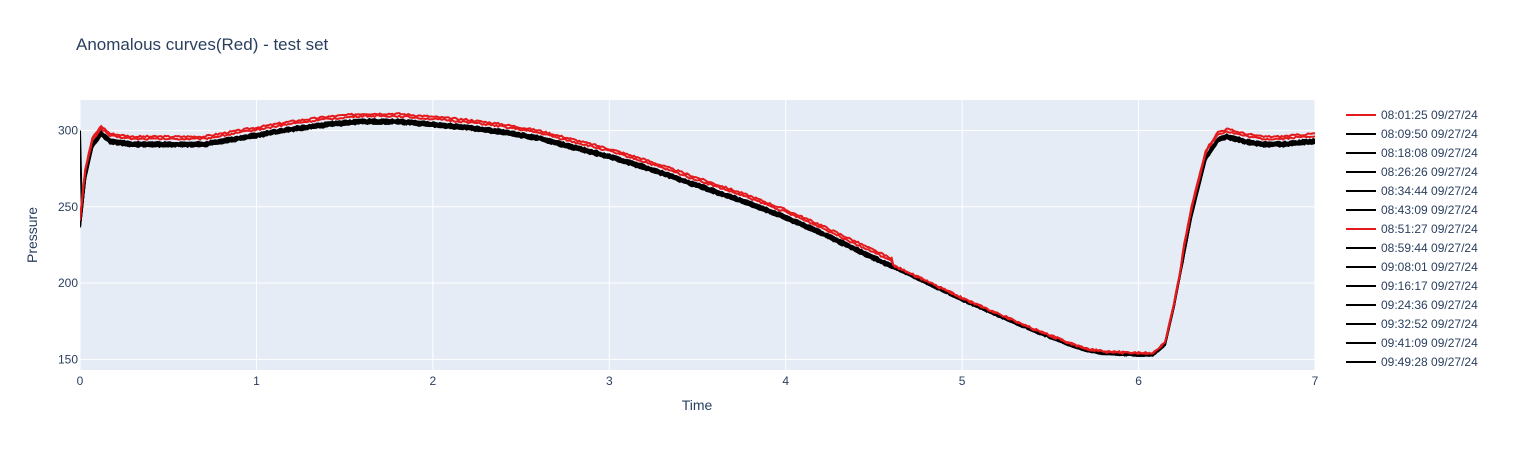 Image resolution: width=1516 pixels, height=450 pixels. Describe the element at coordinates (698, 381) in the screenshot. I see `x-axis-ticks: 0 1 2 3 4 5 6 7` at that location.